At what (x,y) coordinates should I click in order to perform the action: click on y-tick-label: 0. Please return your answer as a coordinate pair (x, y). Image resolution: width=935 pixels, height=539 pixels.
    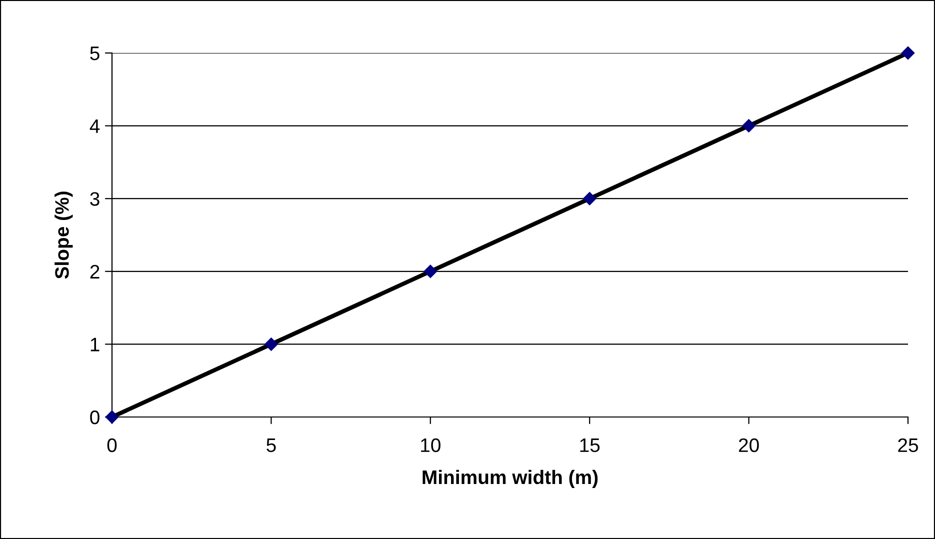
    Looking at the image, I should click on (95, 417).